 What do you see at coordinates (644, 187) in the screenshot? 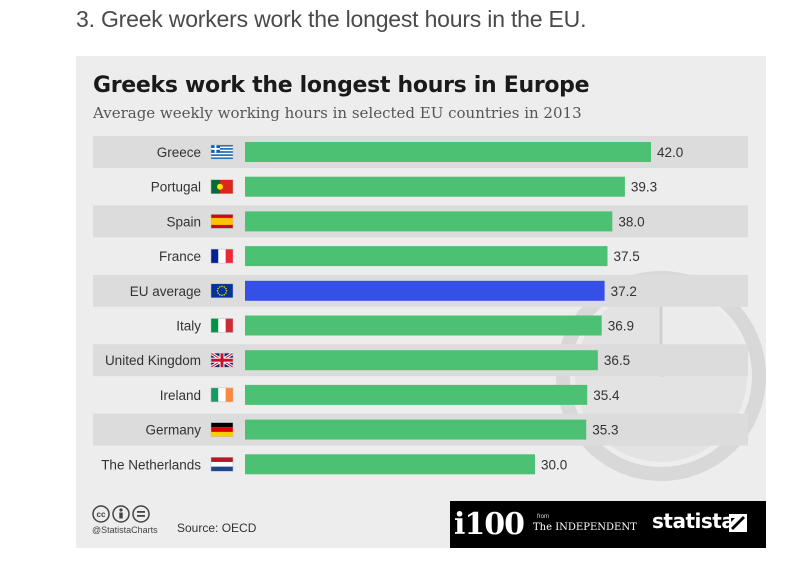
I see `value-label: 39.3` at bounding box center [644, 187].